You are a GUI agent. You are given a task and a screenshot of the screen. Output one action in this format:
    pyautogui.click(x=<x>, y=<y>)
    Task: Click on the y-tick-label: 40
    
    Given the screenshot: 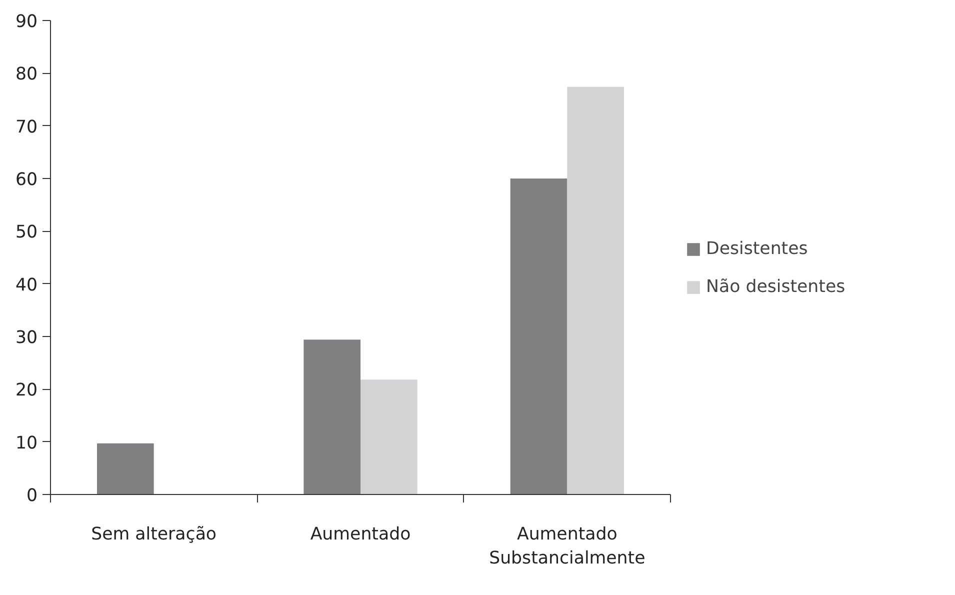 What is the action you would take?
    pyautogui.click(x=26, y=285)
    